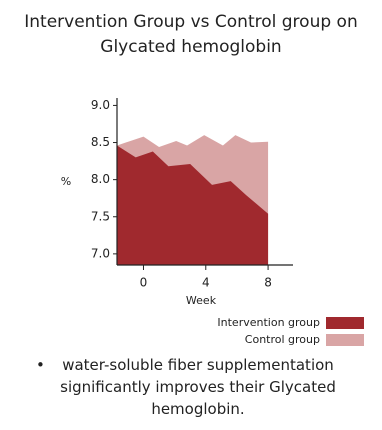 This screenshot has width=382, height=430. What do you see at coordinates (201, 300) in the screenshot?
I see `x-axis-label: Week` at bounding box center [201, 300].